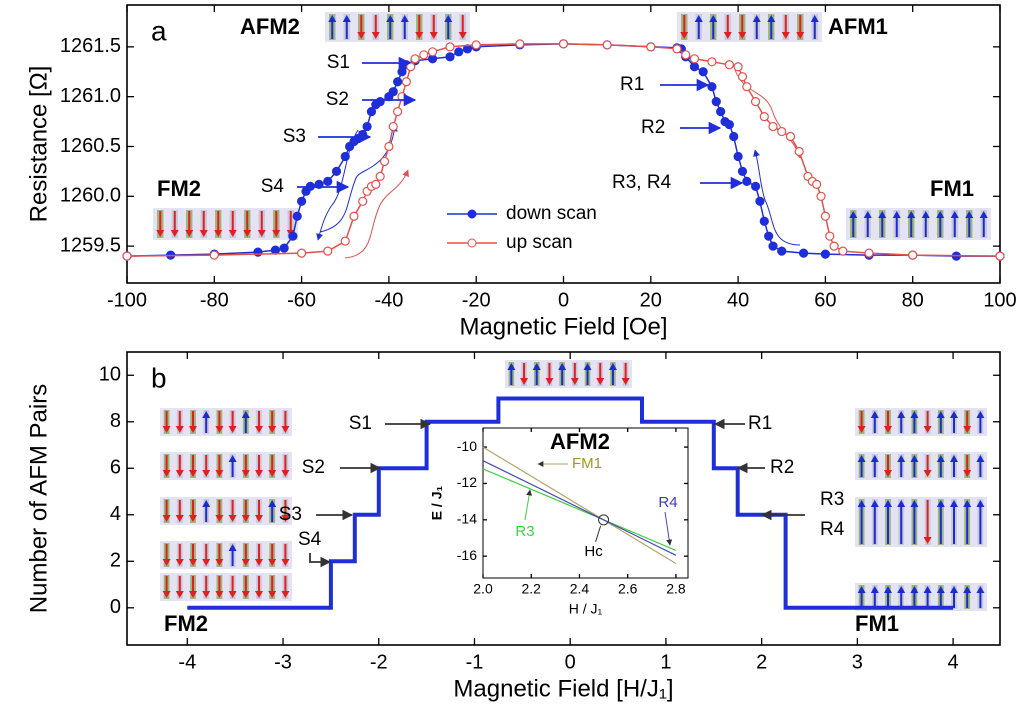  I want to click on panel-label: a, so click(159, 30).